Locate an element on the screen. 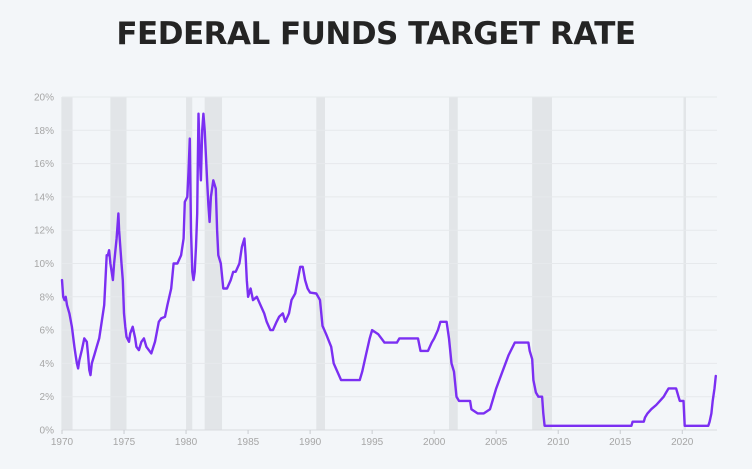 The height and width of the screenshot is (469, 752). x-tick-label: 1970 is located at coordinates (62, 442).